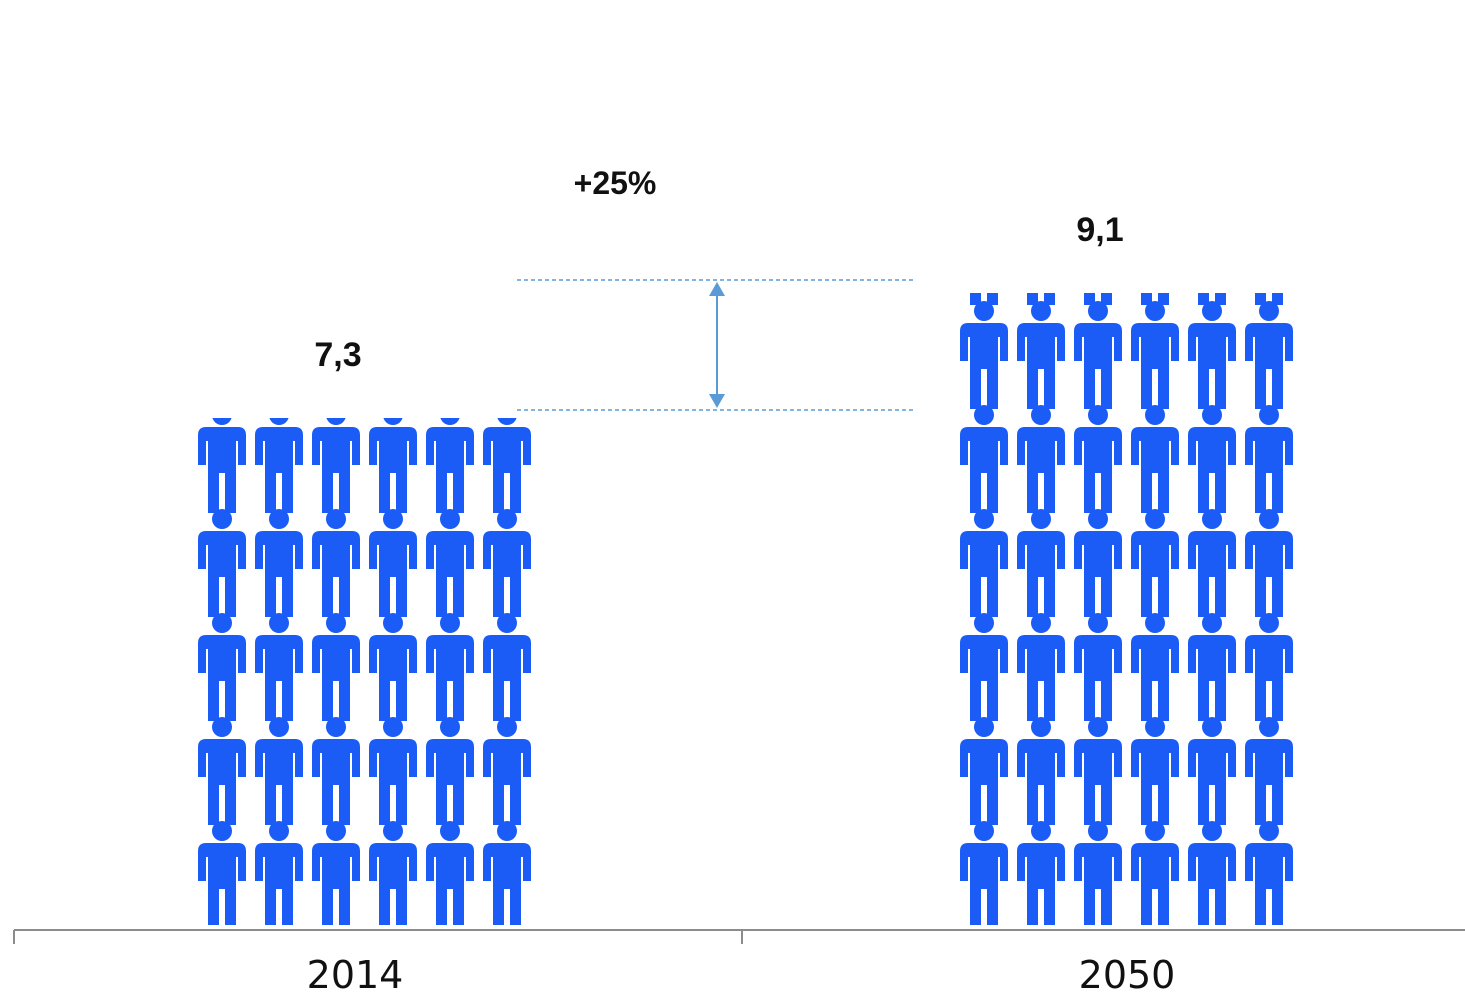 This screenshot has height=996, width=1465. I want to click on change-annotation: +25%, so click(716, 288).